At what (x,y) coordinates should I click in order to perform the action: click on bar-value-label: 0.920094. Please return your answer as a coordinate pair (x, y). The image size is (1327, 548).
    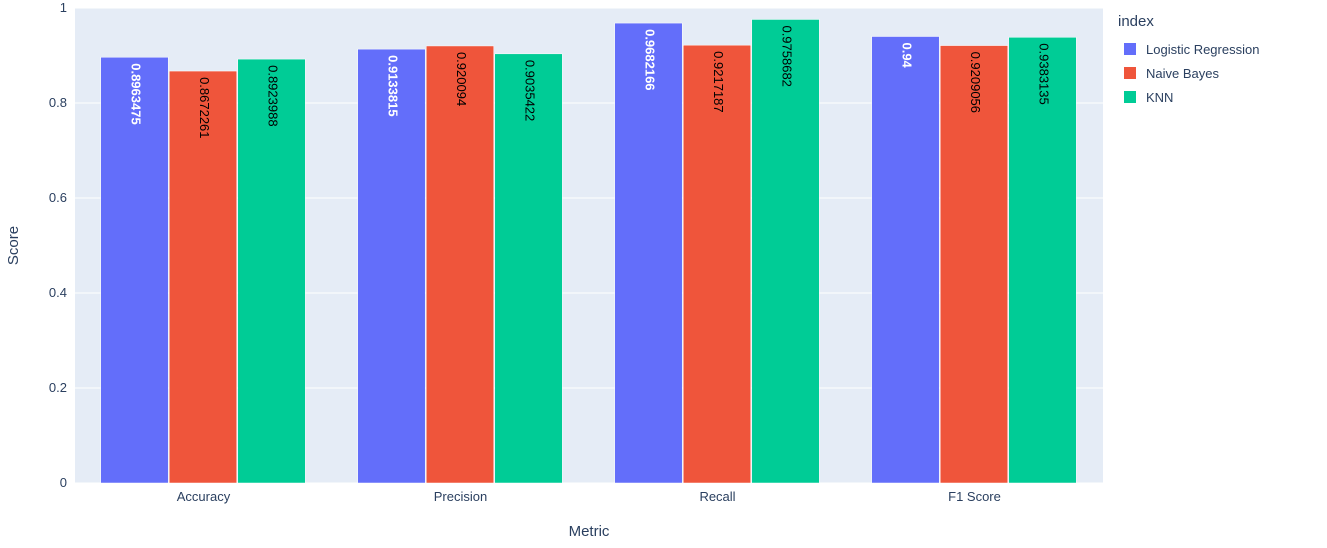
    Looking at the image, I should click on (461, 79).